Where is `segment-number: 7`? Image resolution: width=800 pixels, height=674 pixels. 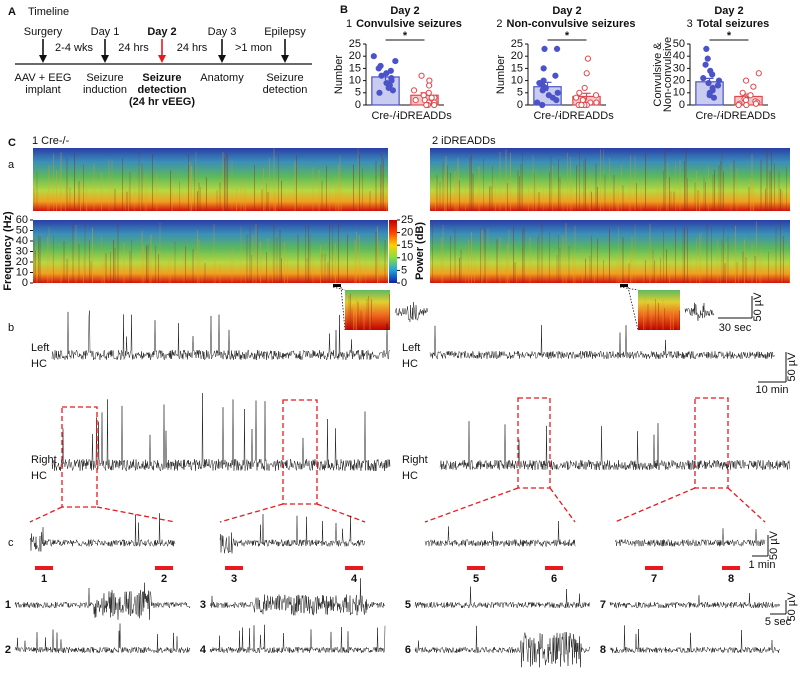 segment-number: 7 is located at coordinates (654, 579).